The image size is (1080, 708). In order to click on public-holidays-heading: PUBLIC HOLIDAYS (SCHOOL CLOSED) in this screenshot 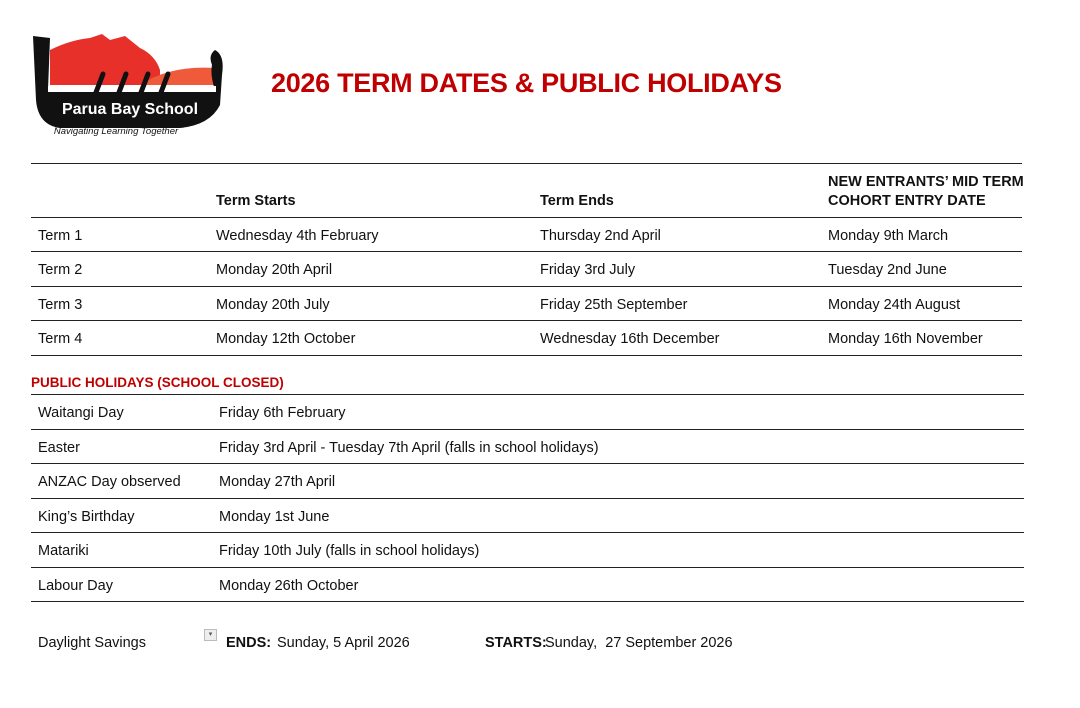, I will do `click(157, 382)`.